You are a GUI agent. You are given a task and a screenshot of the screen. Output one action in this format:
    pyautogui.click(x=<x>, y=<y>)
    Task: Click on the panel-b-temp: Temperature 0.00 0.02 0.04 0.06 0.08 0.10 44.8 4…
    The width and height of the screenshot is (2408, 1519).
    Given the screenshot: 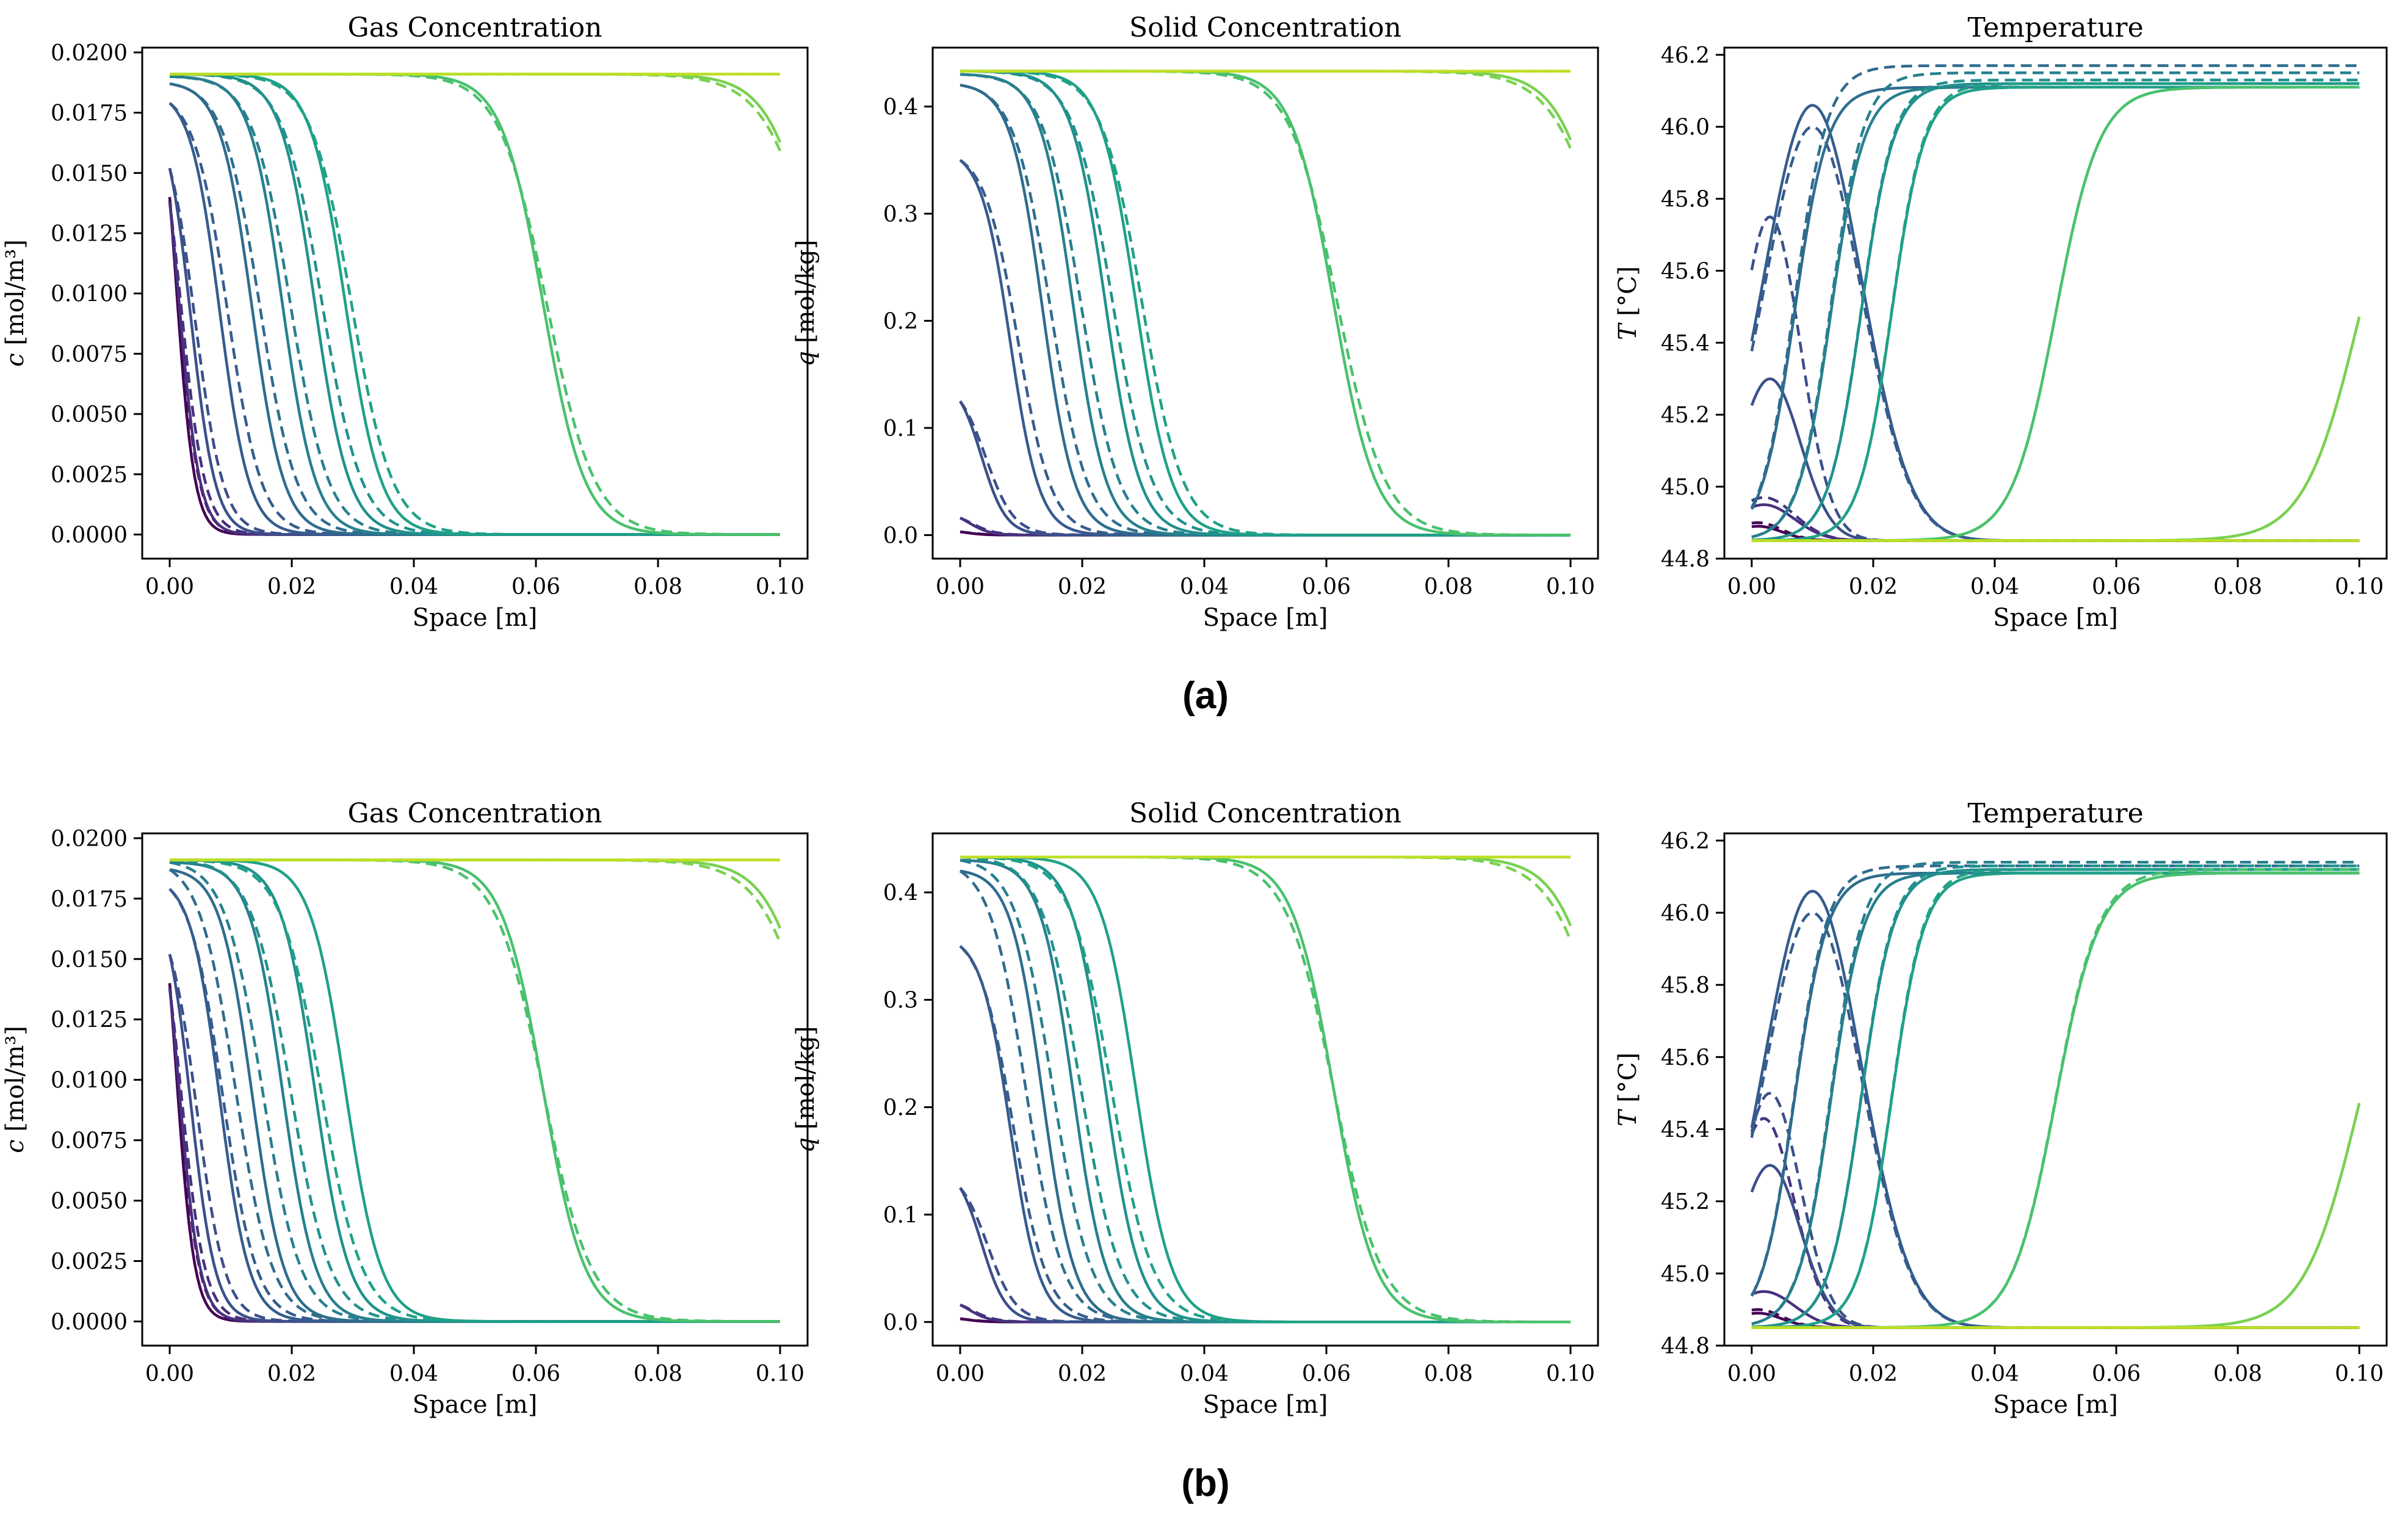 What is the action you would take?
    pyautogui.click(x=2001, y=1108)
    